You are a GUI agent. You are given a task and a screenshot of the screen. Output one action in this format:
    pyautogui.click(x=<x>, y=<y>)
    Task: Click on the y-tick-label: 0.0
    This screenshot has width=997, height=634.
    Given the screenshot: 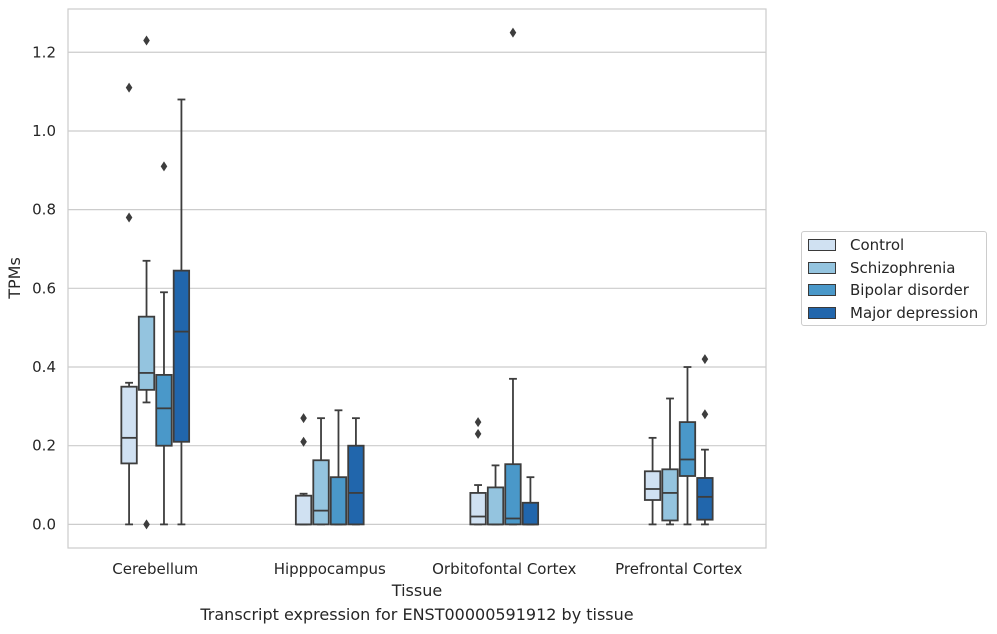 What is the action you would take?
    pyautogui.click(x=44, y=524)
    